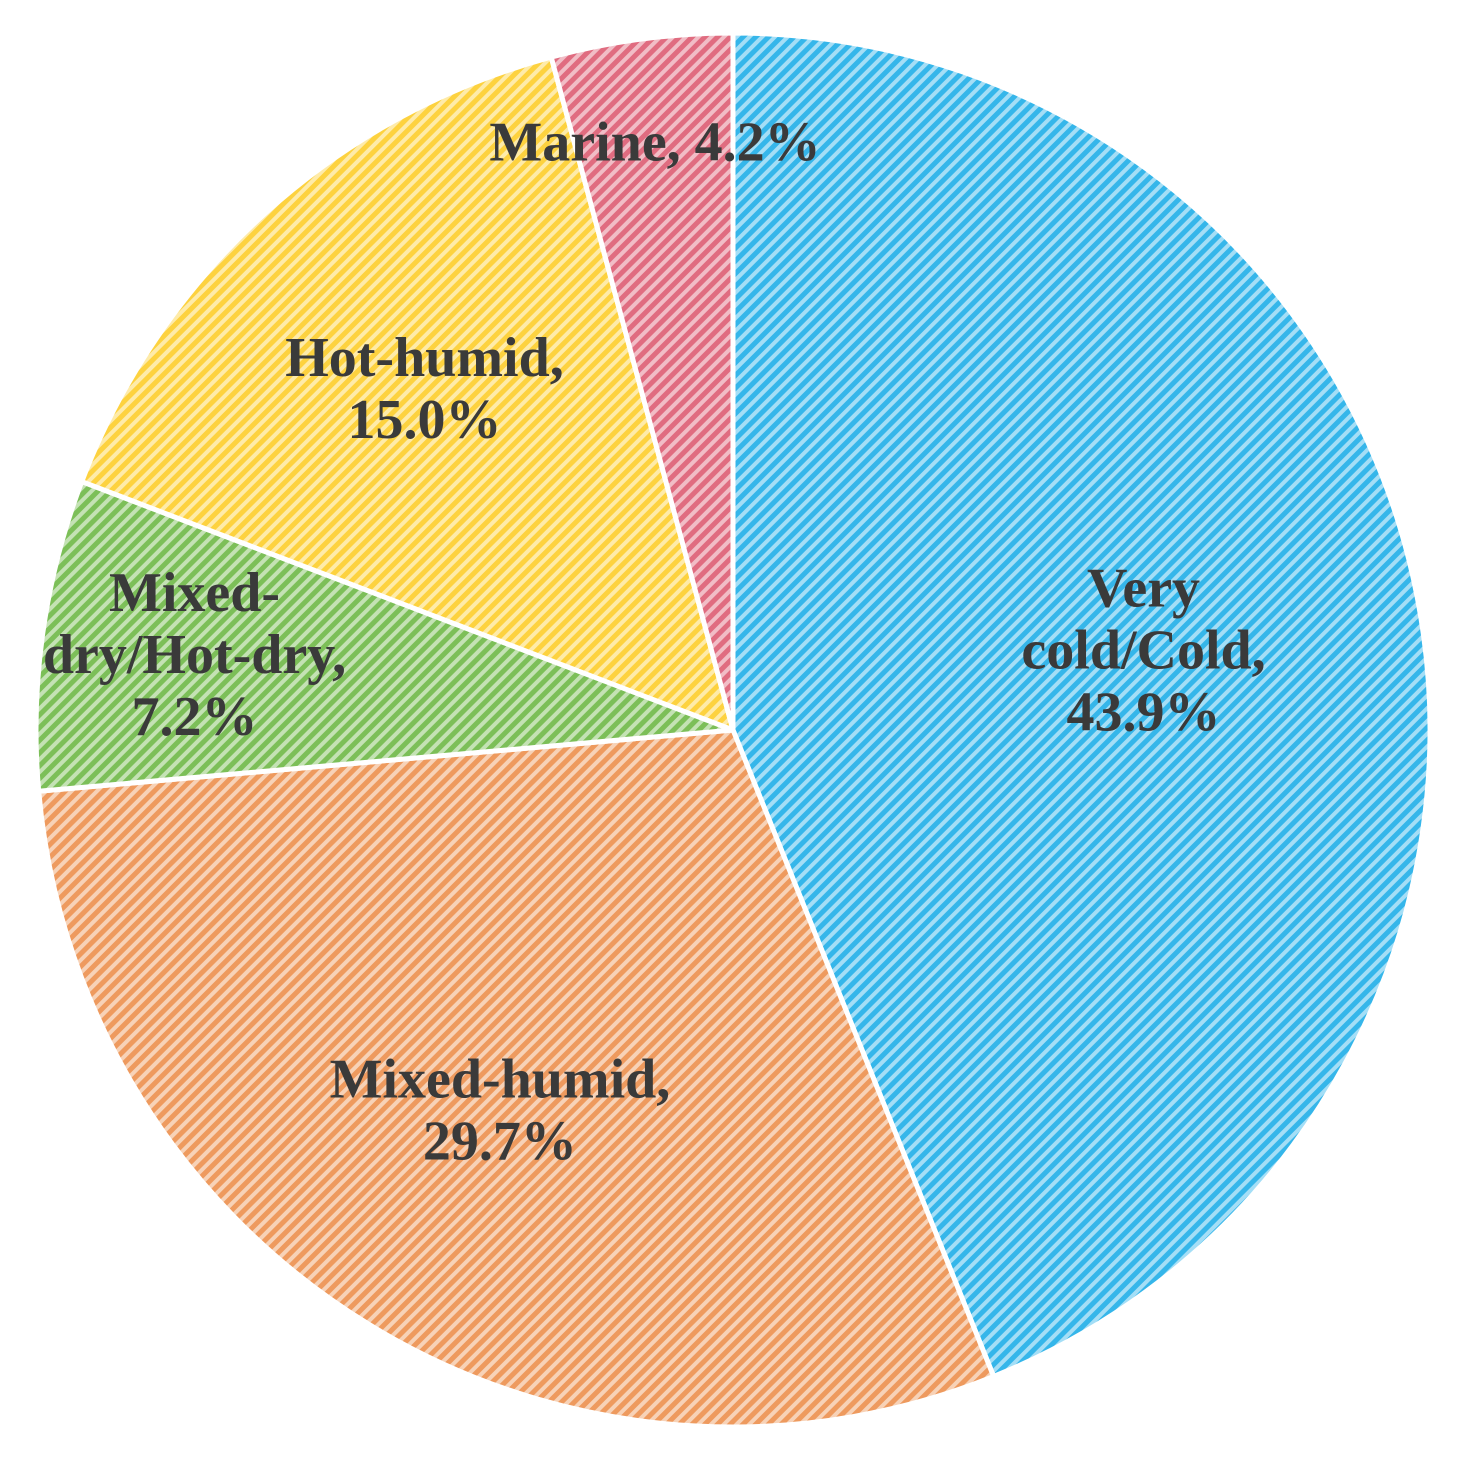 Image resolution: width=1465 pixels, height=1468 pixels. I want to click on slice-label-very-cold-cold: Very cold/Cold, 43.9%, so click(1143, 650).